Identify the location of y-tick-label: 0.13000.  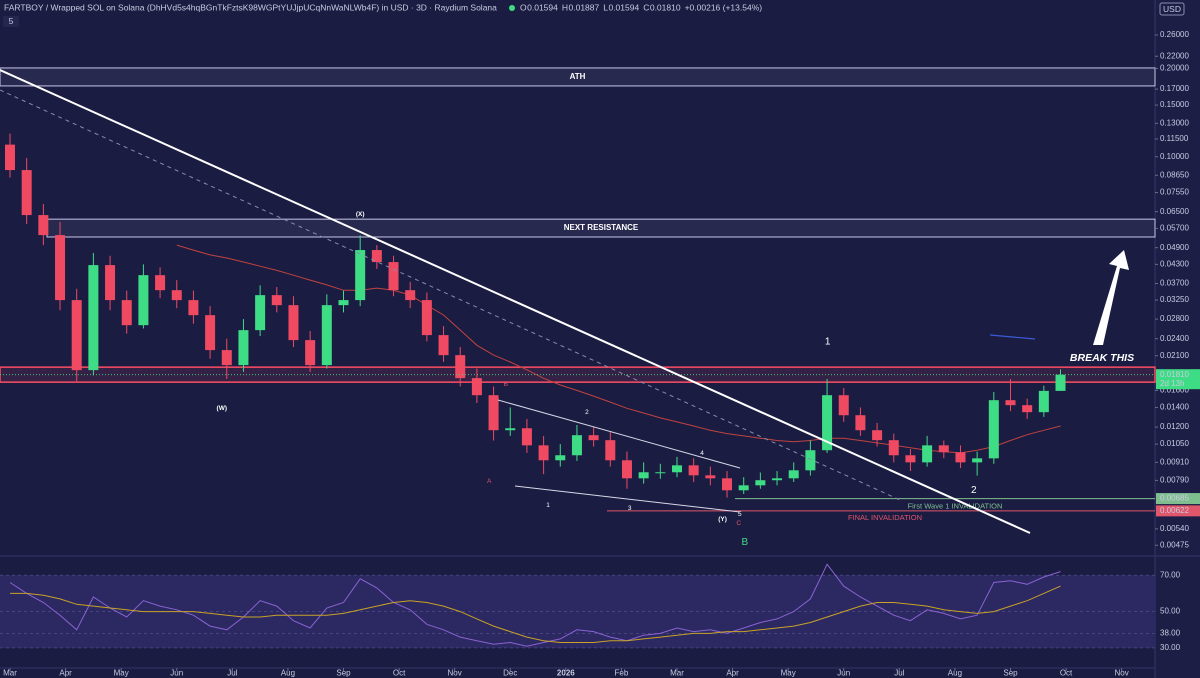
(1174, 122).